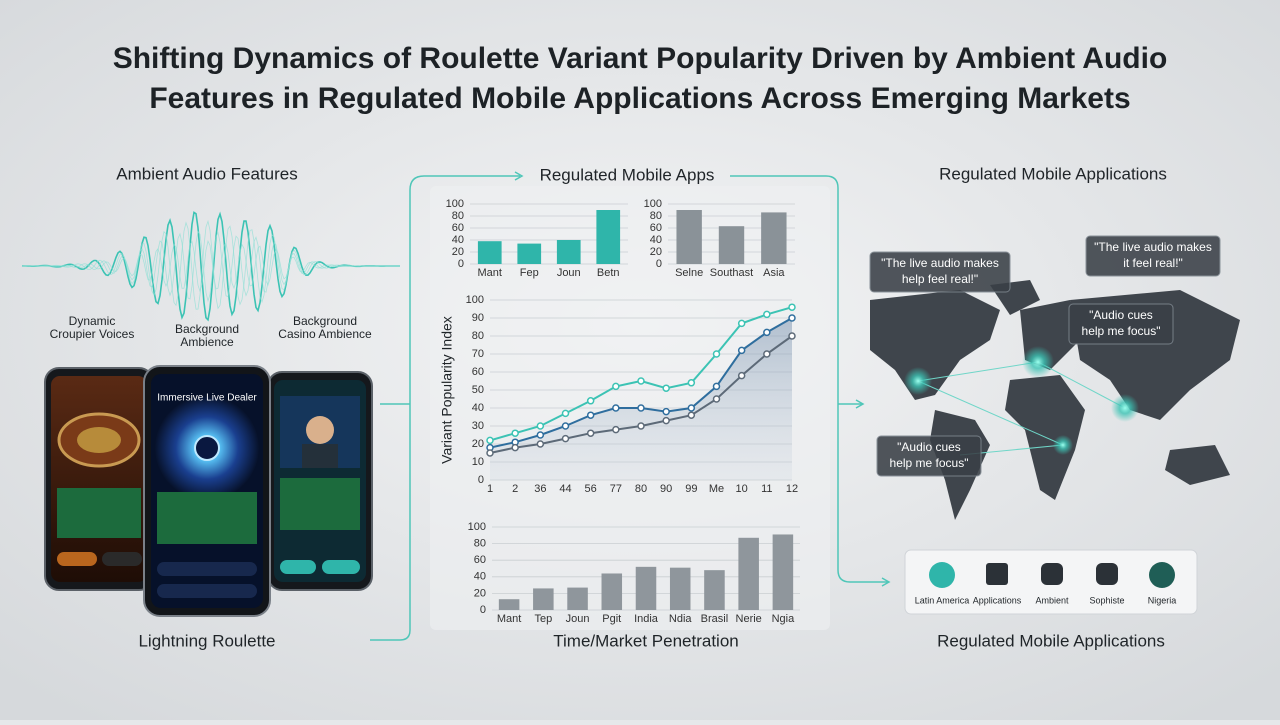 Image resolution: width=1280 pixels, height=725 pixels. What do you see at coordinates (207, 491) in the screenshot?
I see `phone: Immersive Live Dealer` at bounding box center [207, 491].